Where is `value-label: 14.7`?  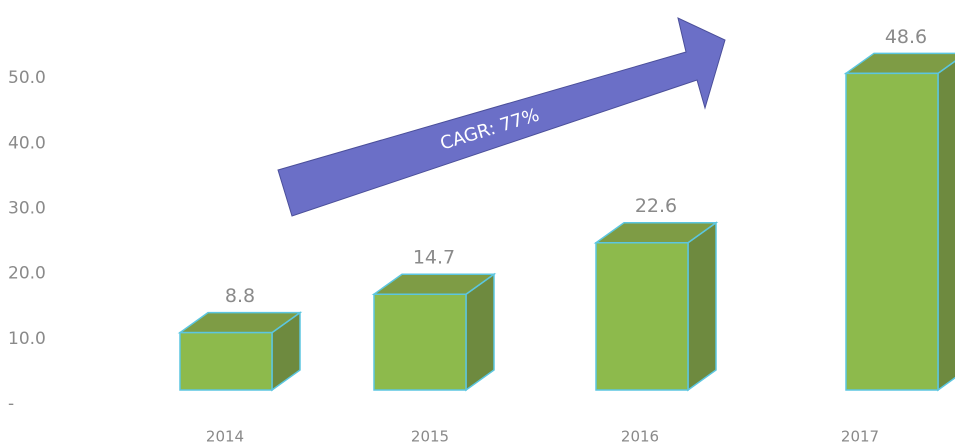 value-label: 14.7 is located at coordinates (434, 258).